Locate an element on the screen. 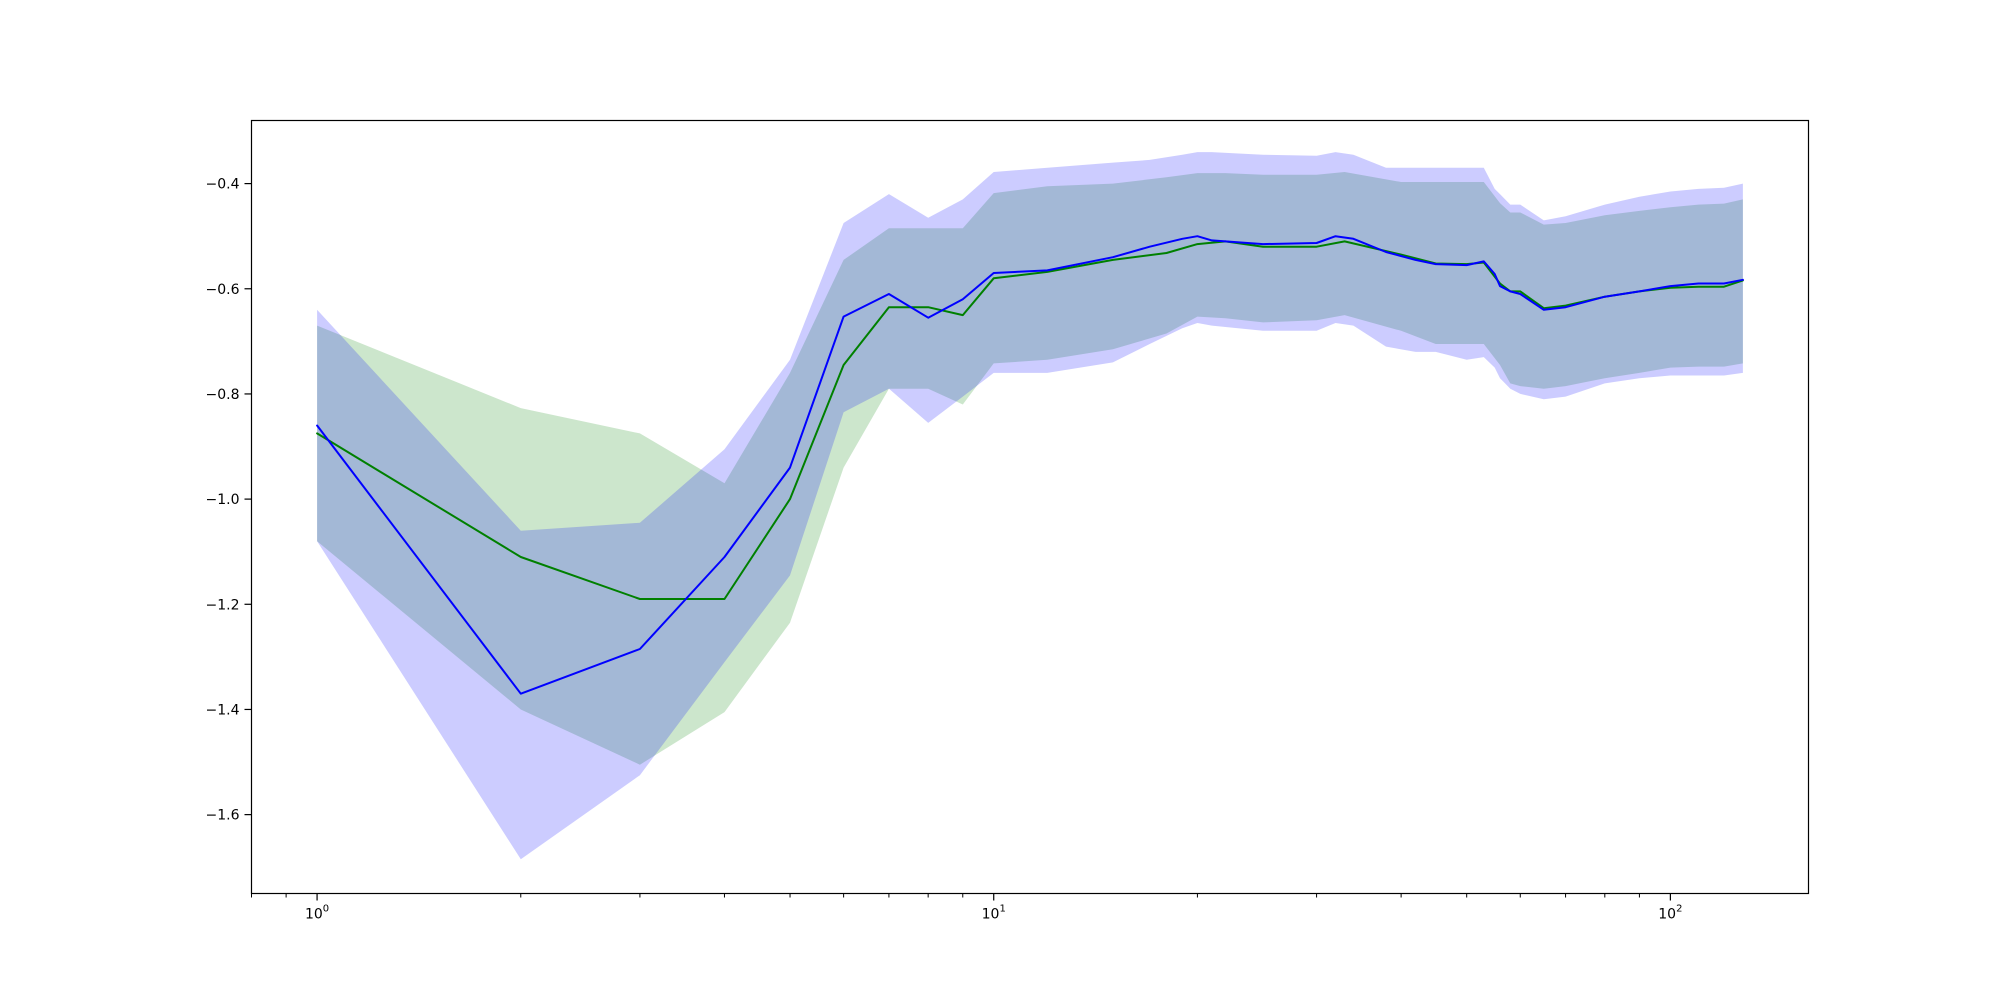  y-tick-label: −1.6 is located at coordinates (223, 816).